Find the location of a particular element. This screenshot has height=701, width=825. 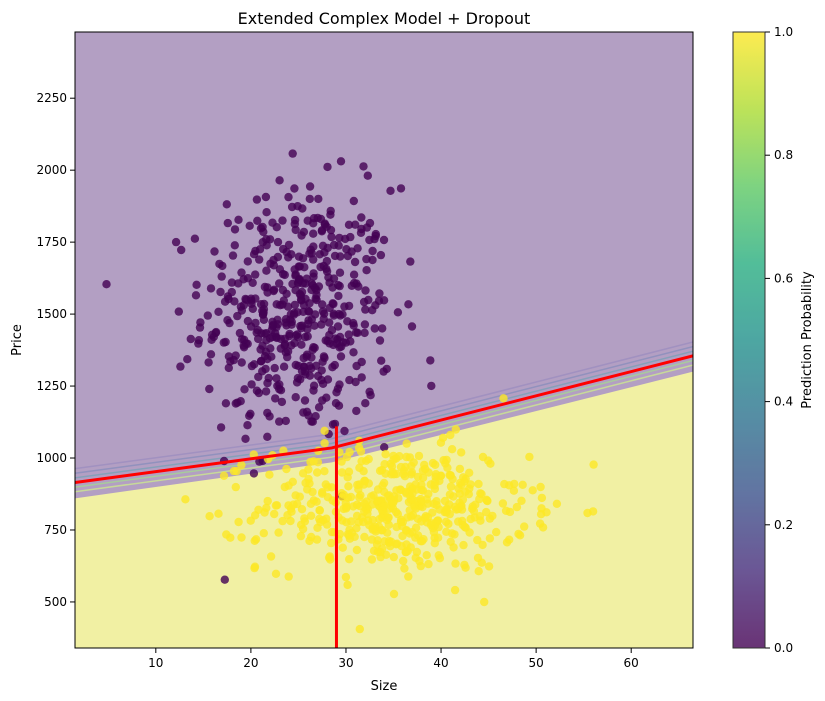

x-tick-label: 30 is located at coordinates (345, 663).